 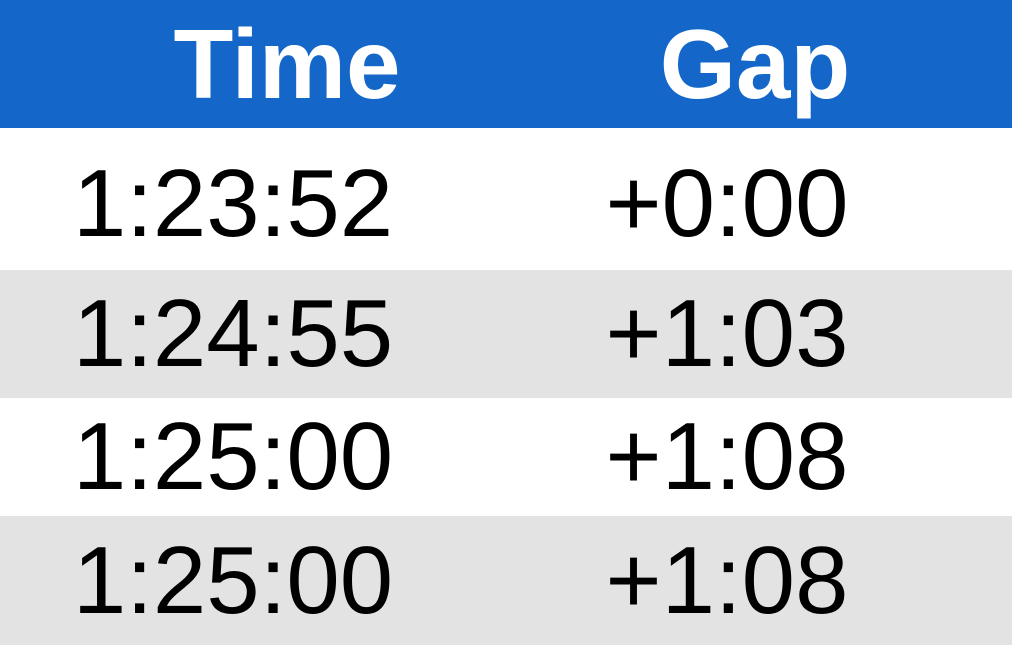 What do you see at coordinates (233, 333) in the screenshot?
I see `table-cell: 1:24:55` at bounding box center [233, 333].